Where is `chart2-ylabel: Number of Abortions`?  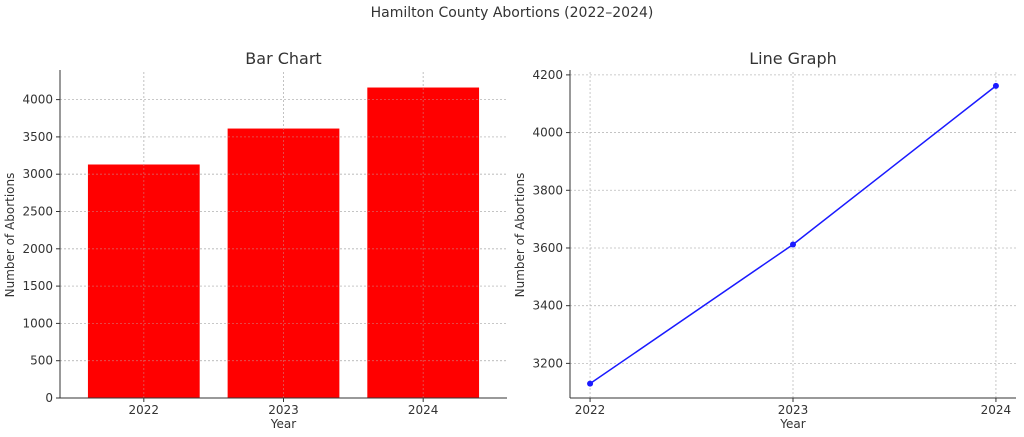
chart2-ylabel: Number of Abortions is located at coordinates (520, 235).